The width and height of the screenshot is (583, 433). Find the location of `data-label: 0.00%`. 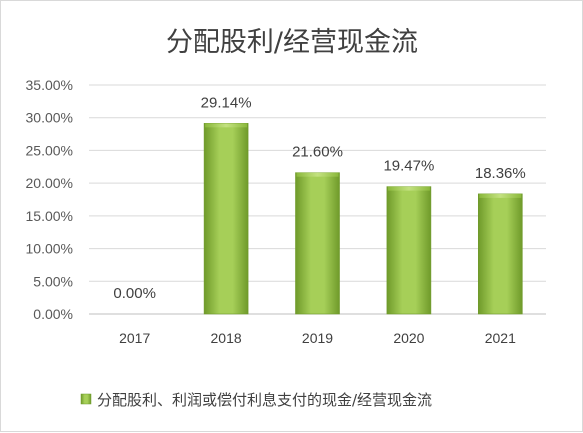

data-label: 0.00% is located at coordinates (134, 293).